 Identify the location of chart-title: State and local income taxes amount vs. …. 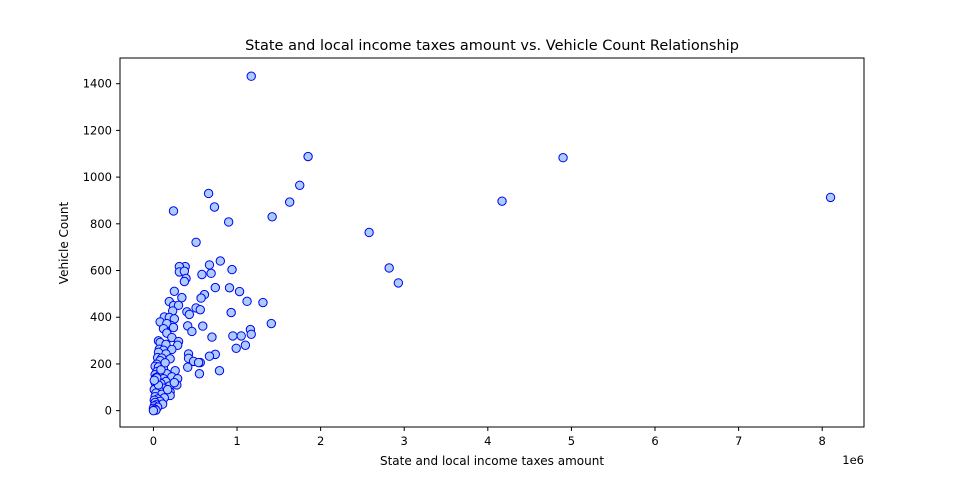
(492, 46).